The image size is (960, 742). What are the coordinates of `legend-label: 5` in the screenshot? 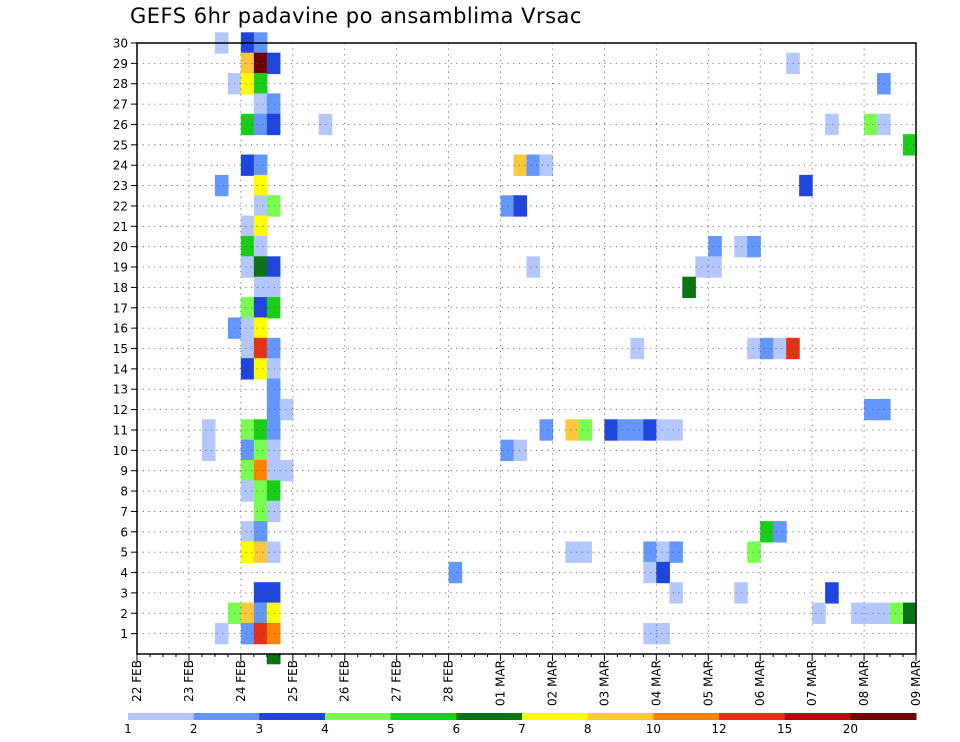 It's located at (391, 729).